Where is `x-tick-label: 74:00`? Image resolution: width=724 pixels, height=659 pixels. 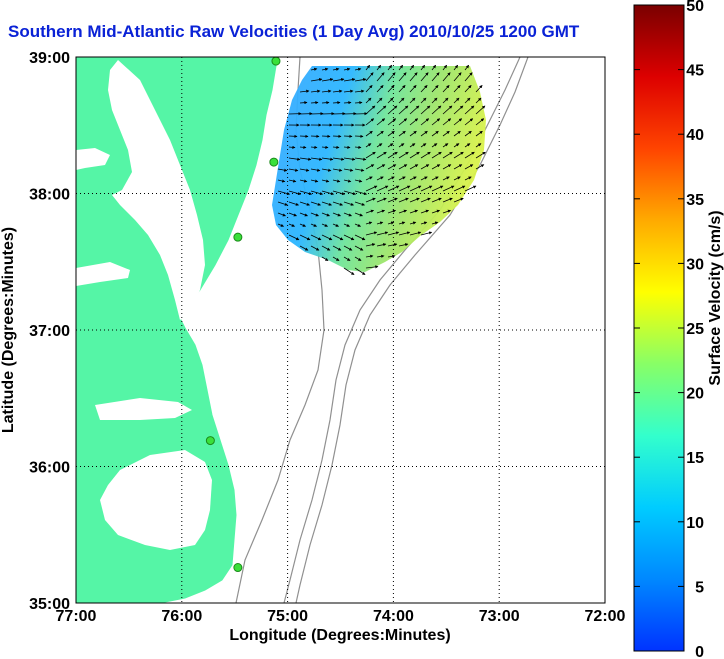 x-tick-label: 74:00 is located at coordinates (393, 616).